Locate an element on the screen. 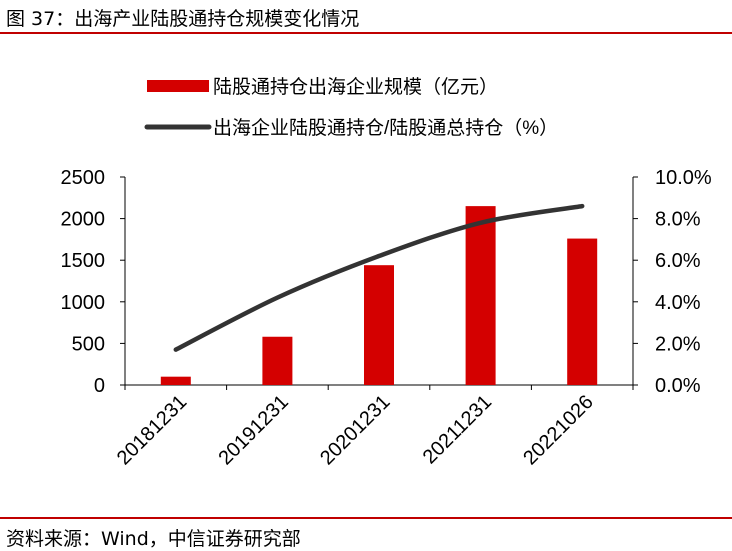 Image resolution: width=732 pixels, height=551 pixels. right-tick-label: 8.0% is located at coordinates (678, 220).